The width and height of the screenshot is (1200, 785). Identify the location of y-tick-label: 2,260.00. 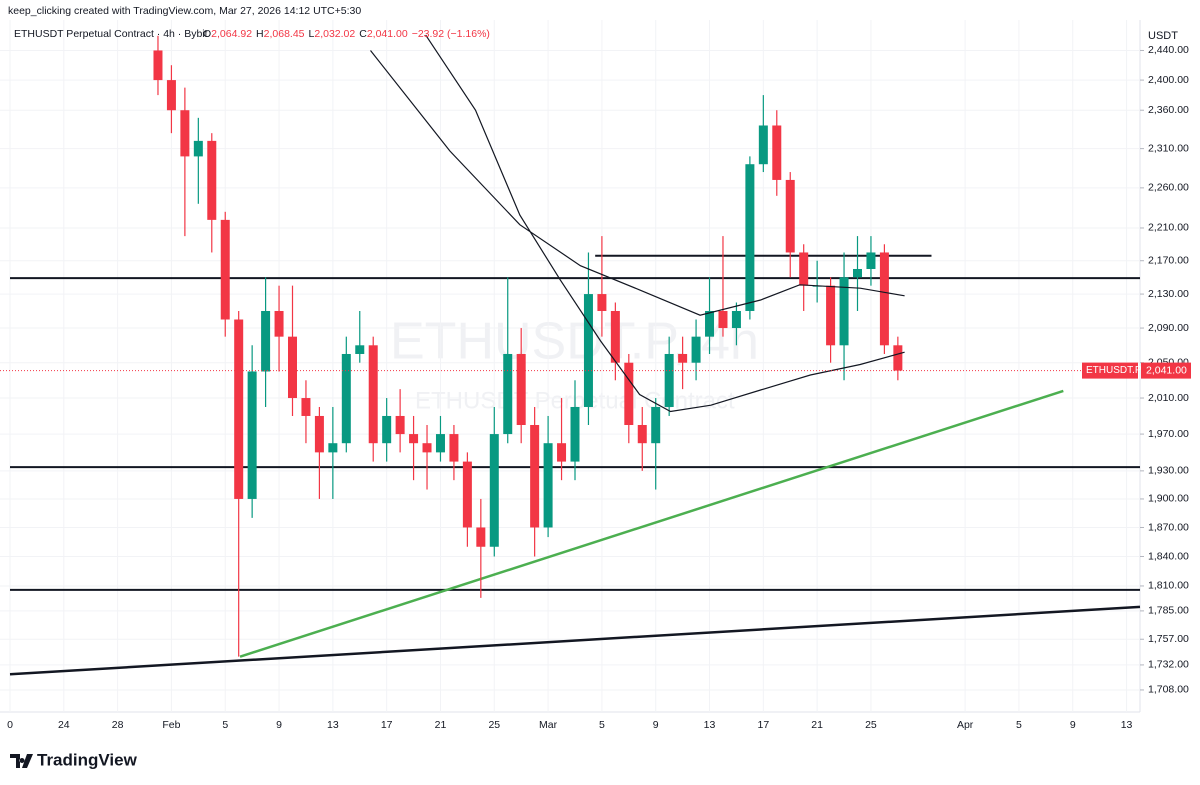
(1168, 188).